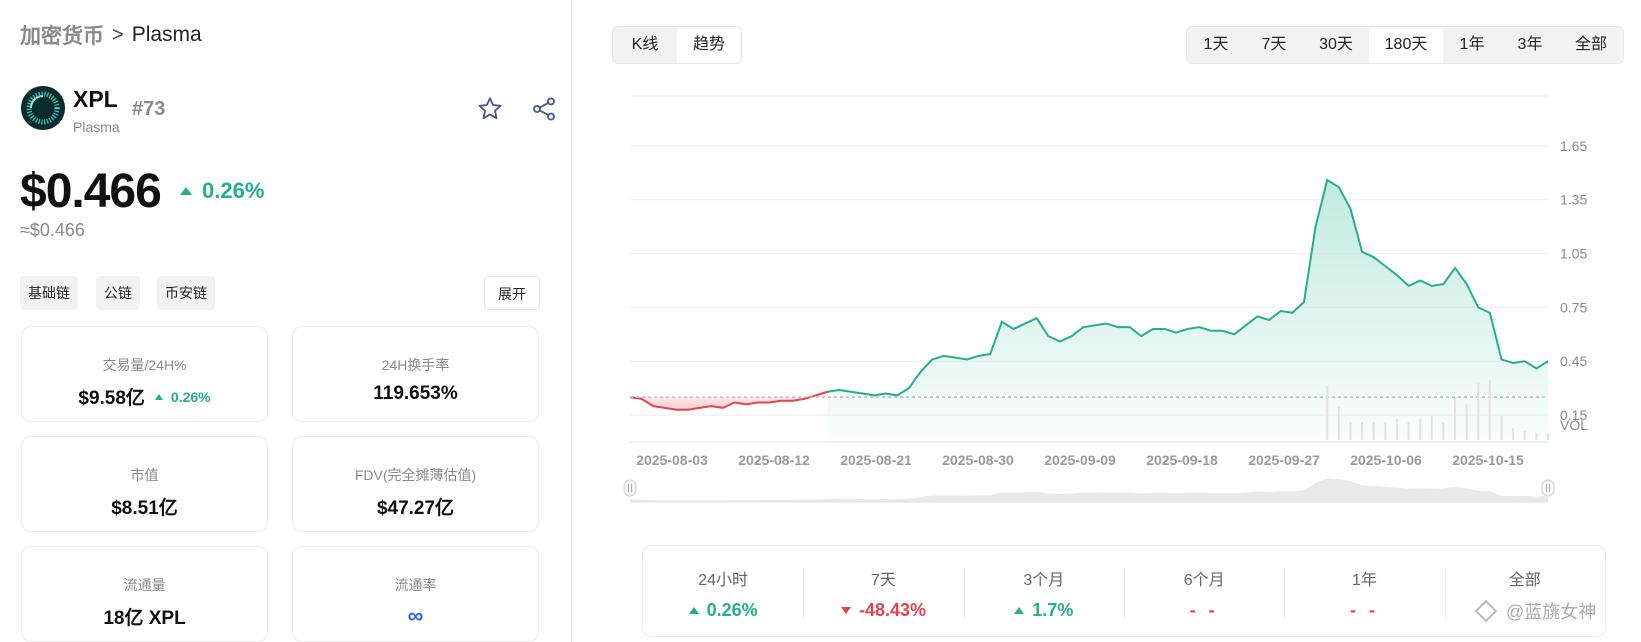  What do you see at coordinates (729, 400) in the screenshot?
I see `price-area-down` at bounding box center [729, 400].